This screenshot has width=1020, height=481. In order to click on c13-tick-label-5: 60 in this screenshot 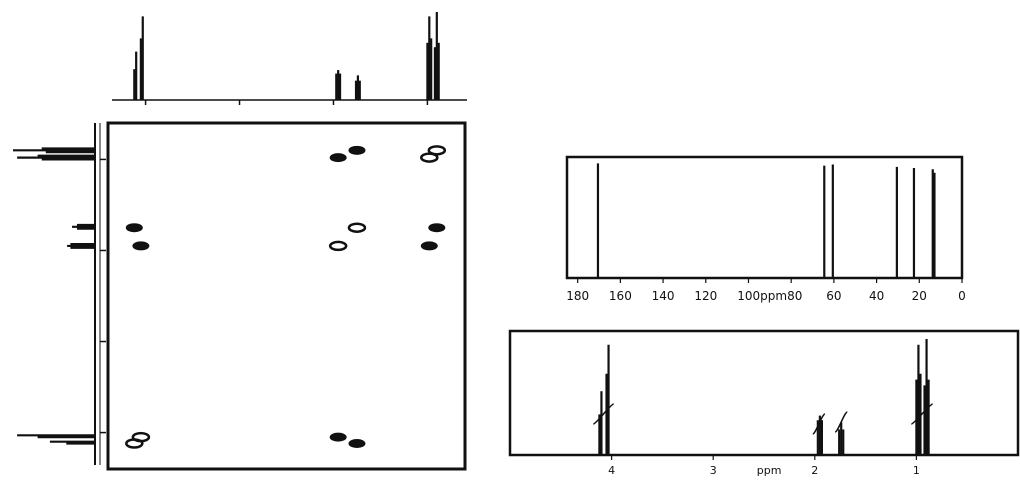, I will do `click(833, 296)`.